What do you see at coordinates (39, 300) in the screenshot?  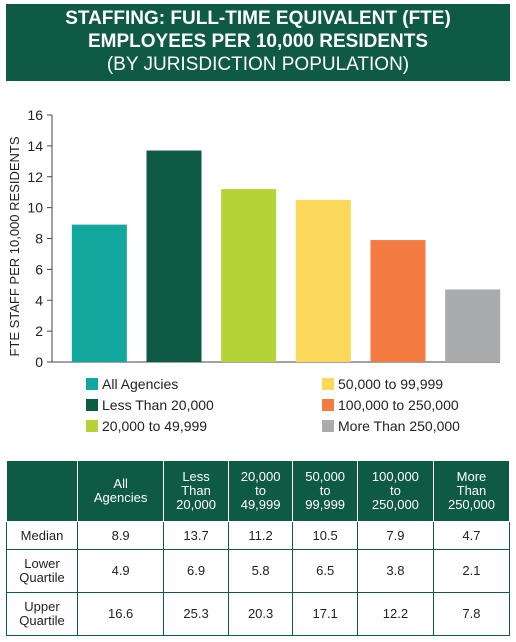 I see `y-tick-label: 4` at bounding box center [39, 300].